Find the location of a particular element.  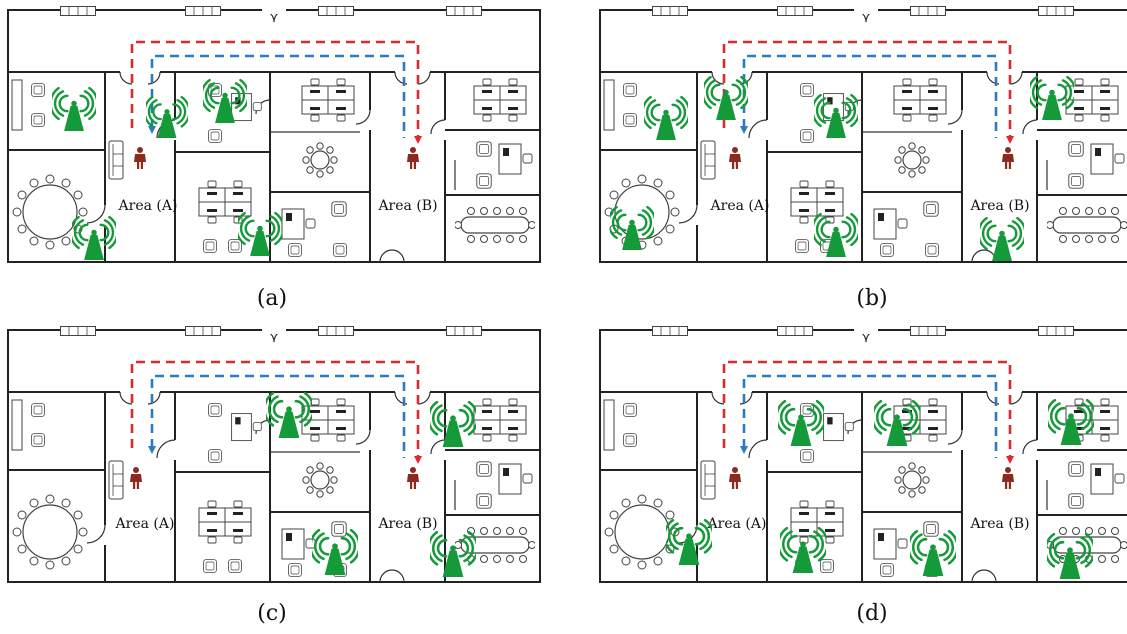

caption-c: (c) is located at coordinates (272, 613).